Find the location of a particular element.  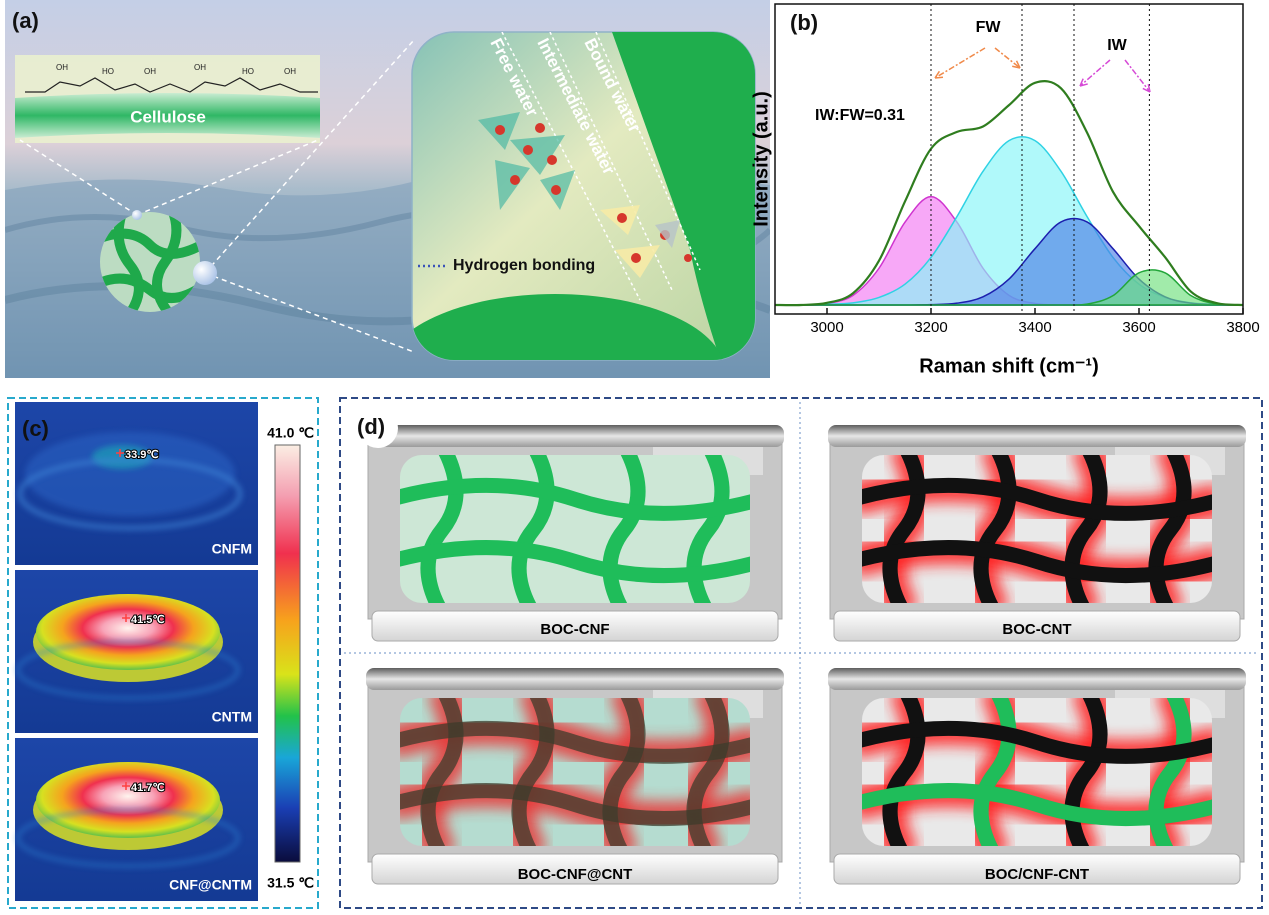

temperature-label: 33.9℃ is located at coordinates (142, 455).